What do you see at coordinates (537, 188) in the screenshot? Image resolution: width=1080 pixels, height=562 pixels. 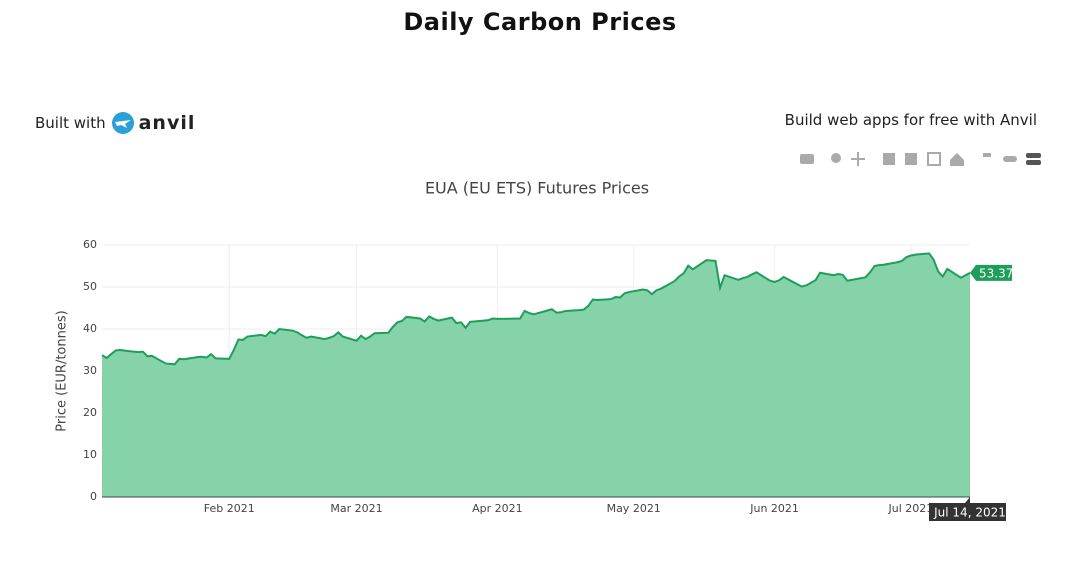 I see `chart-title: EUA (EU ETS) Futures Prices` at bounding box center [537, 188].